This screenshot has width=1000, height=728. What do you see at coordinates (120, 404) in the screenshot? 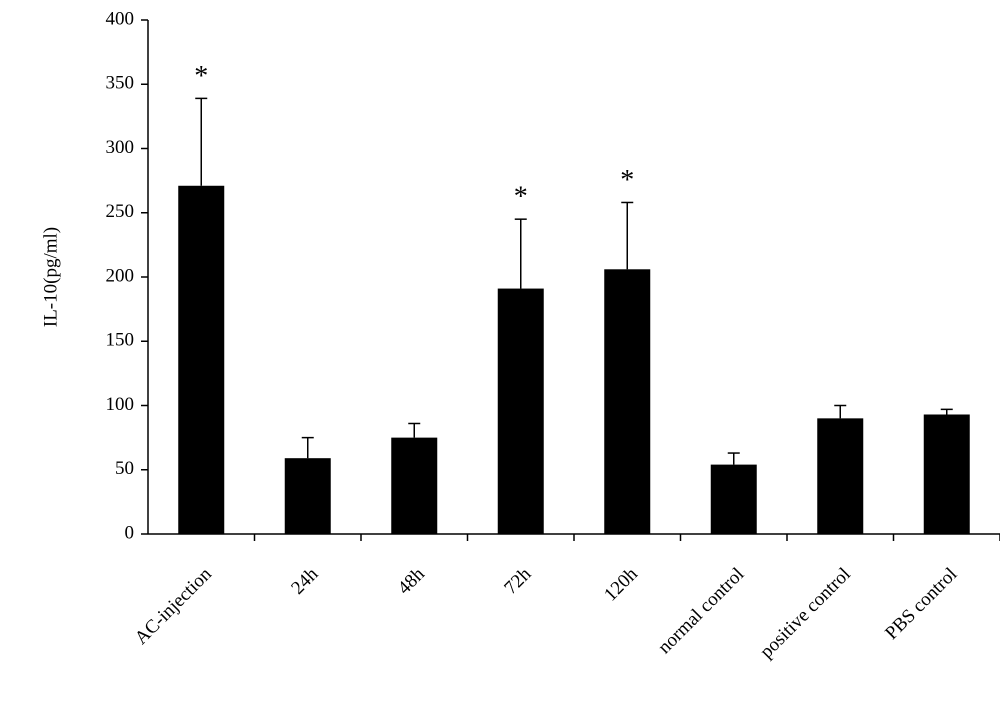
I see `y-tick-label: 100` at bounding box center [120, 404].